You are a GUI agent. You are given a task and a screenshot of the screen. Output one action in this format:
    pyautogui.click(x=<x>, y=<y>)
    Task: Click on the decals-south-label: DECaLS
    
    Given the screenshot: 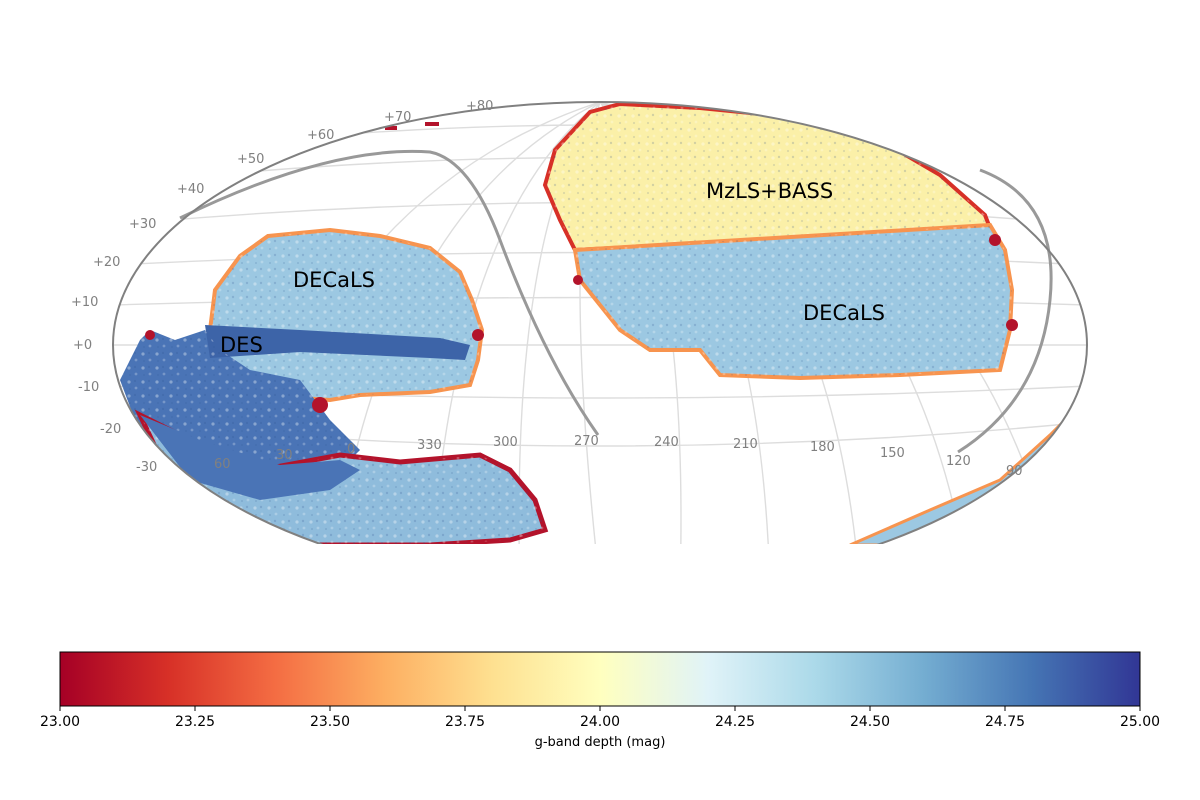 What is the action you would take?
    pyautogui.click(x=334, y=280)
    